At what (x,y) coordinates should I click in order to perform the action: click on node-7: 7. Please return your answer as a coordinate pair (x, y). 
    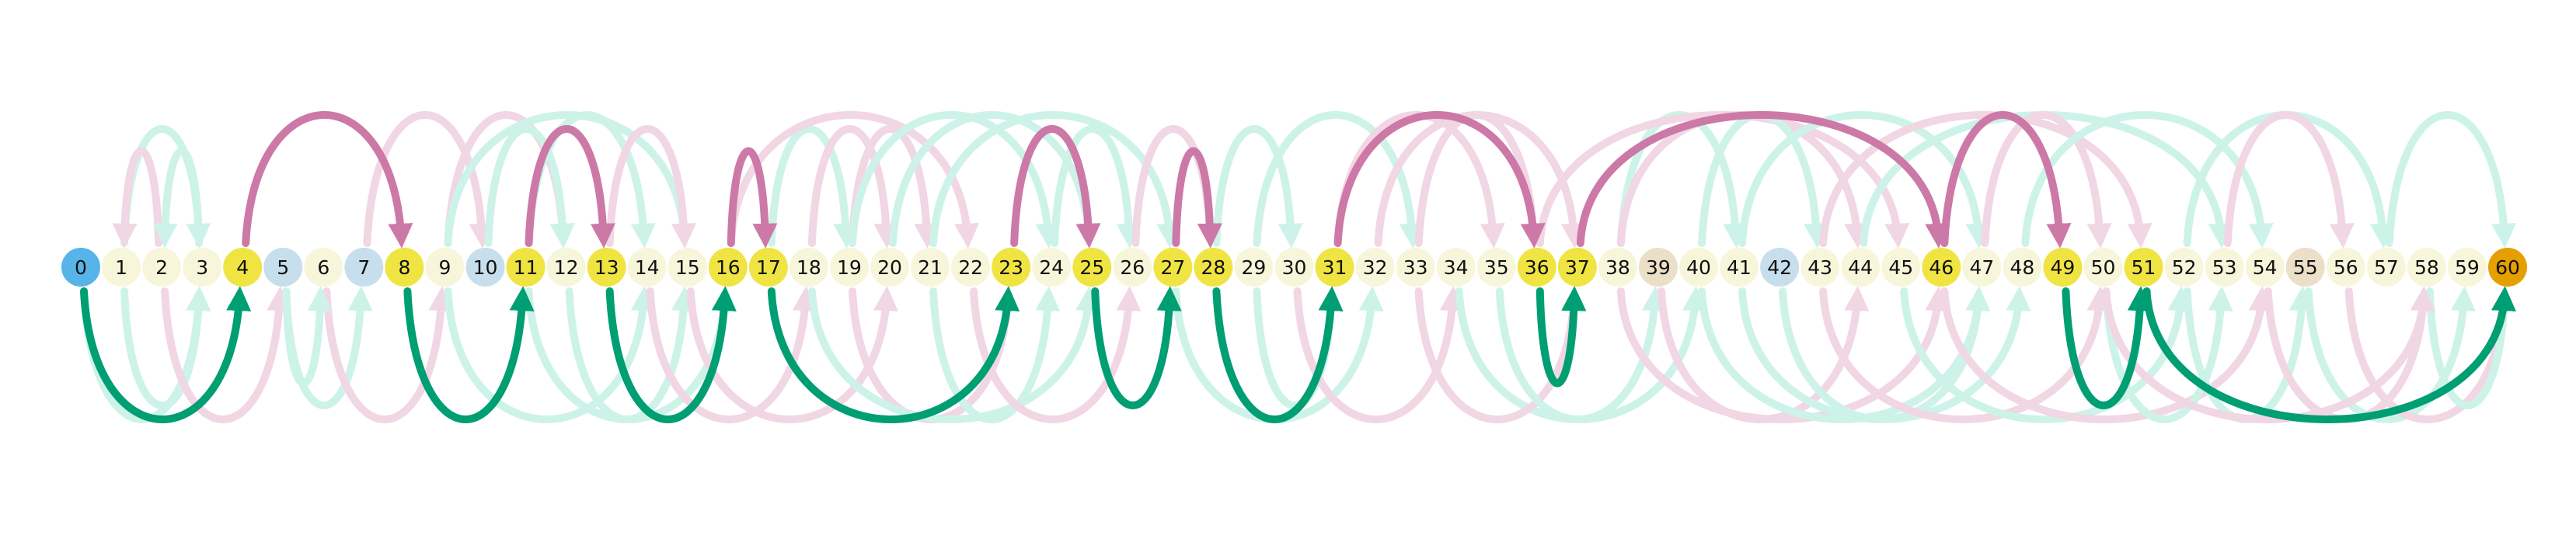
    Looking at the image, I should click on (364, 267).